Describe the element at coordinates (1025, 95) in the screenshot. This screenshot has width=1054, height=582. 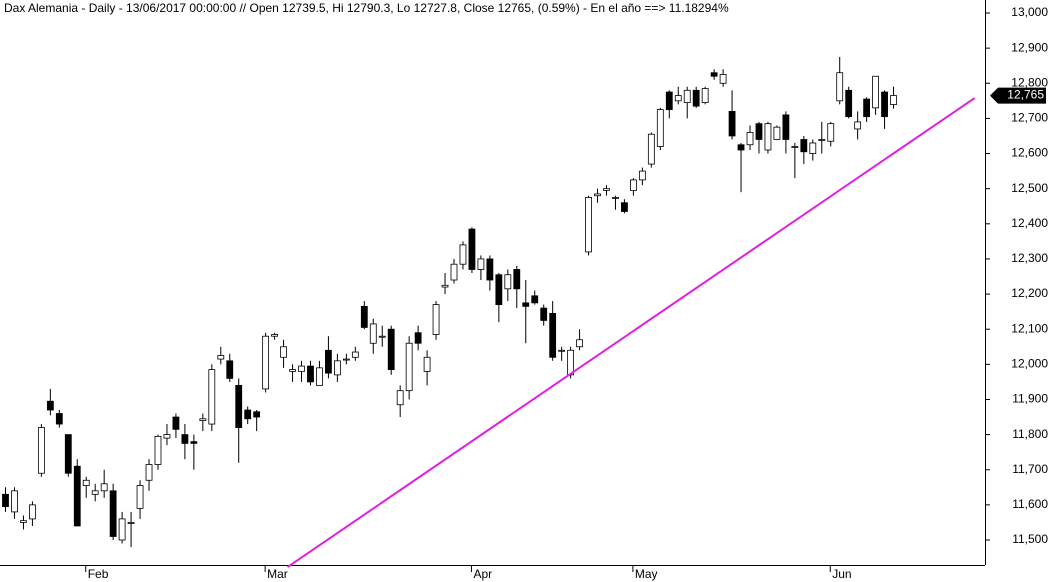
I see `last-price-label: 12,765` at that location.